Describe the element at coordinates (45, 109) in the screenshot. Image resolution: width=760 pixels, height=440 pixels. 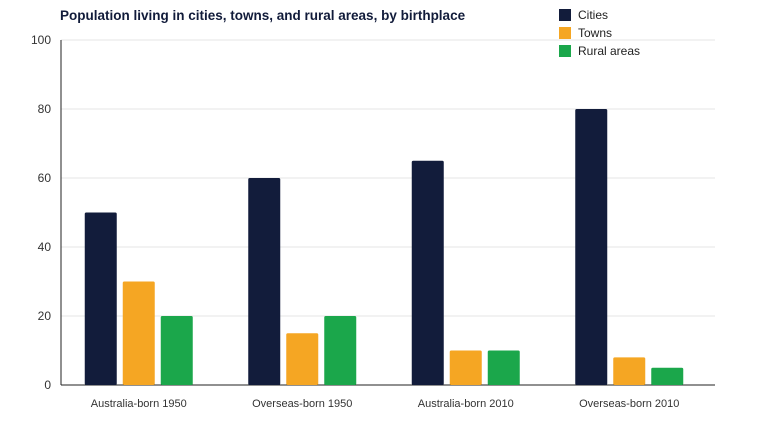
I see `y-tick-label: 80` at that location.